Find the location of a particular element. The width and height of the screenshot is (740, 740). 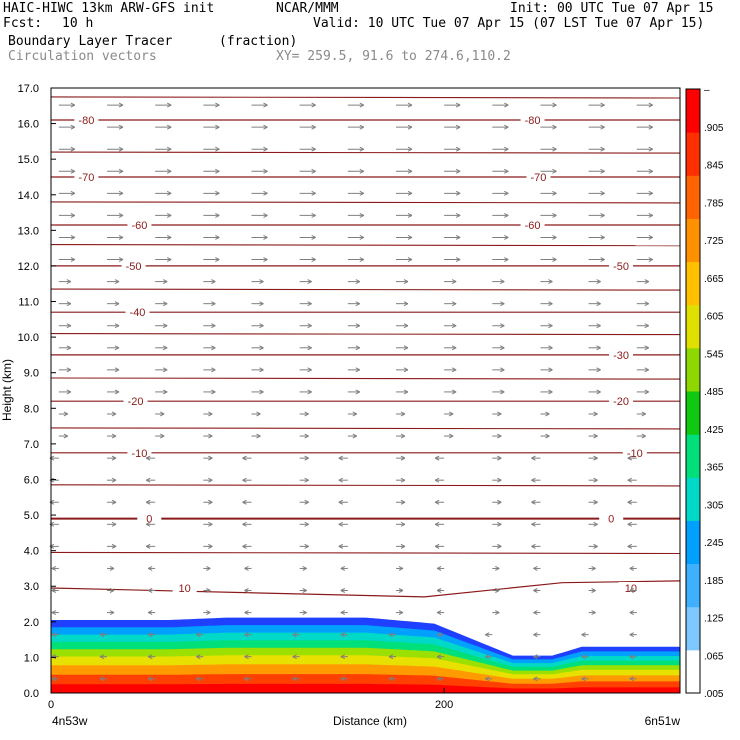

colorbar-label: .725 is located at coordinates (714, 241).